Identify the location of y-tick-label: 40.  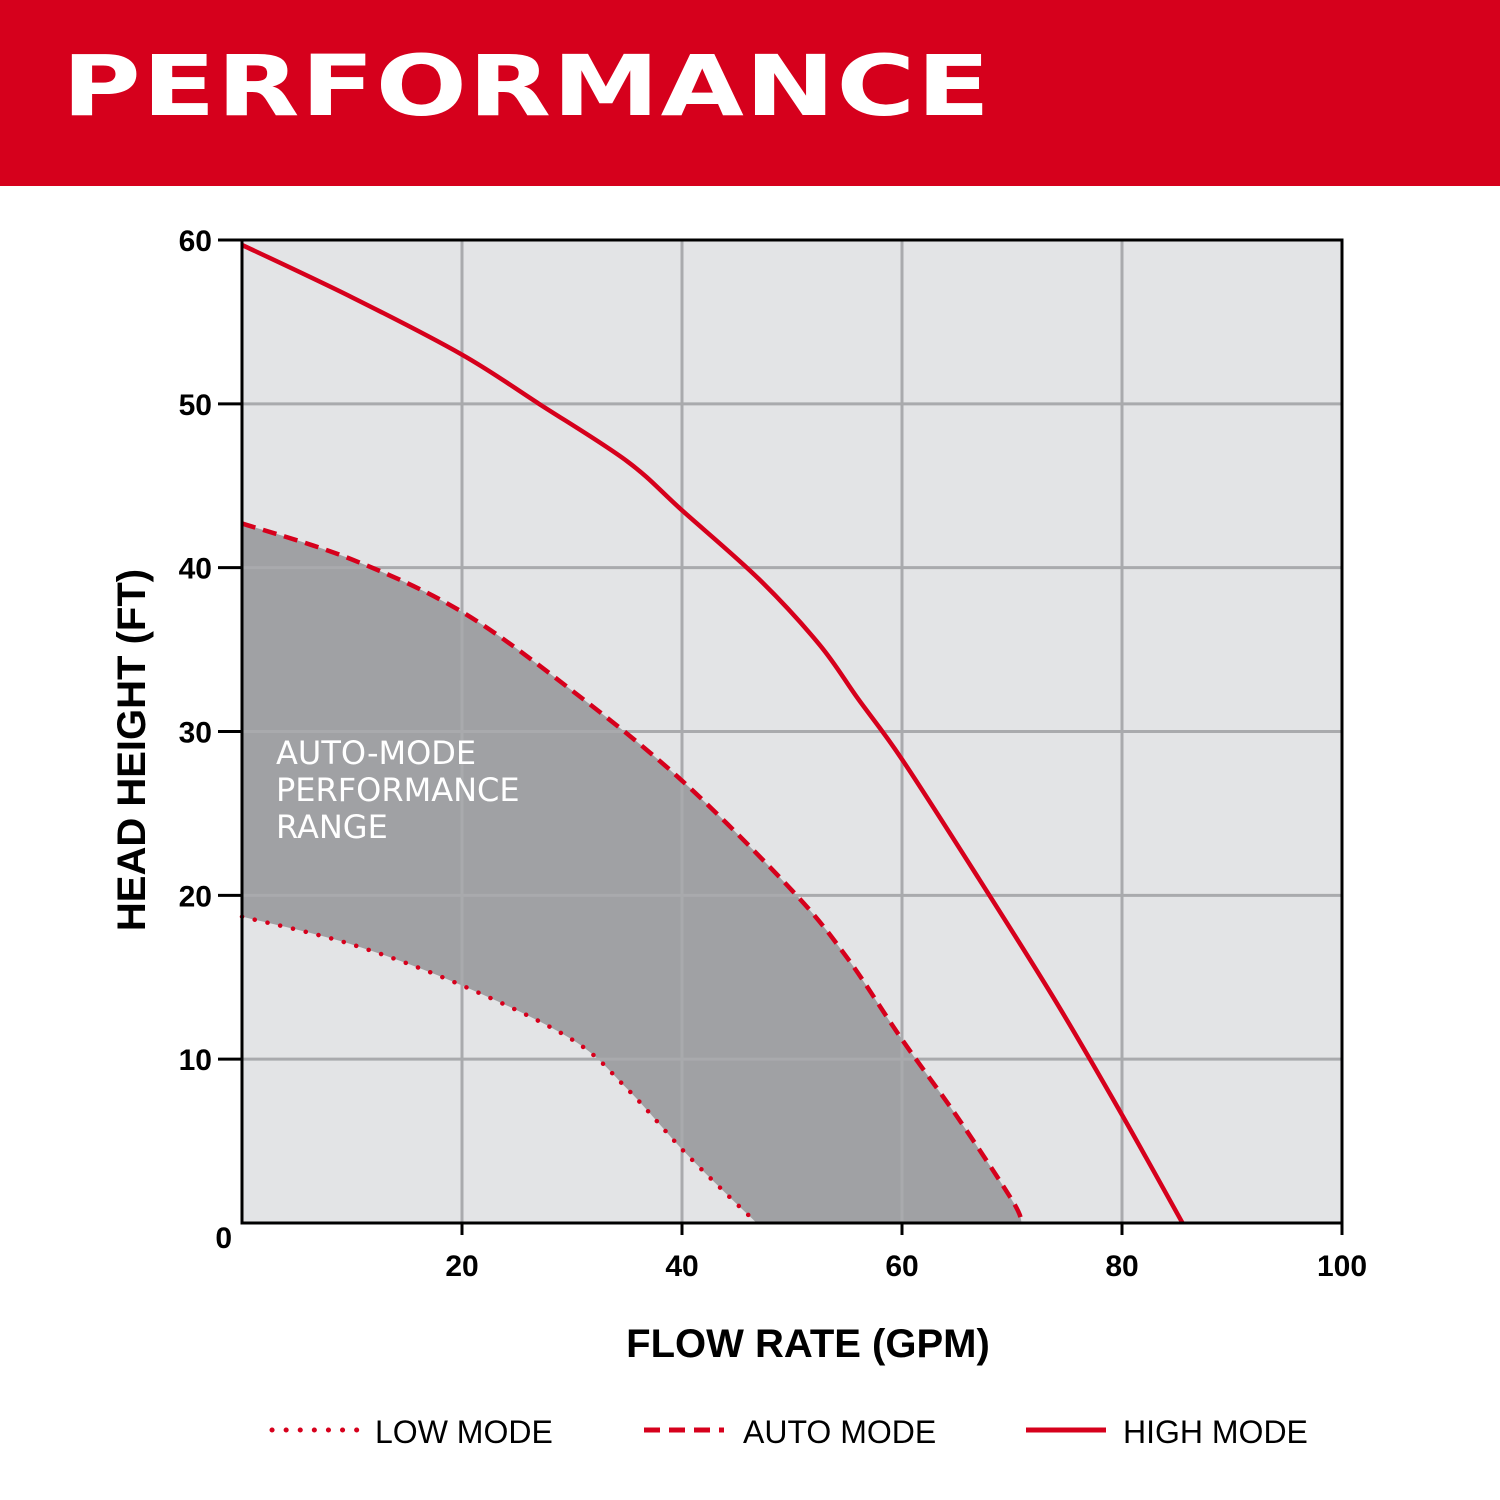
(195, 569).